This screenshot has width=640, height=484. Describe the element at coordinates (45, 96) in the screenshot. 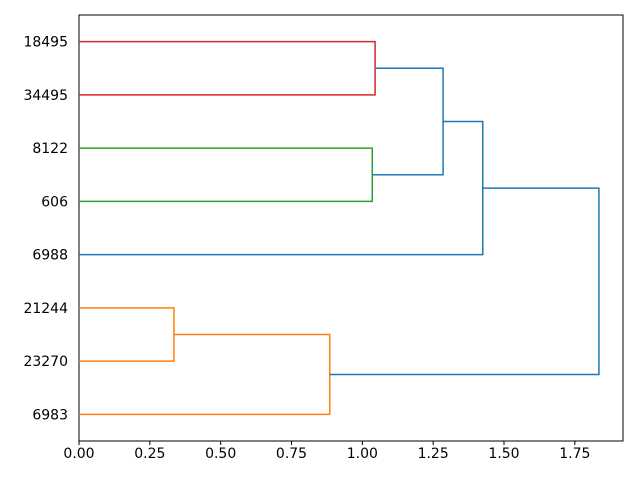

I see `leaf-label: 34495` at that location.